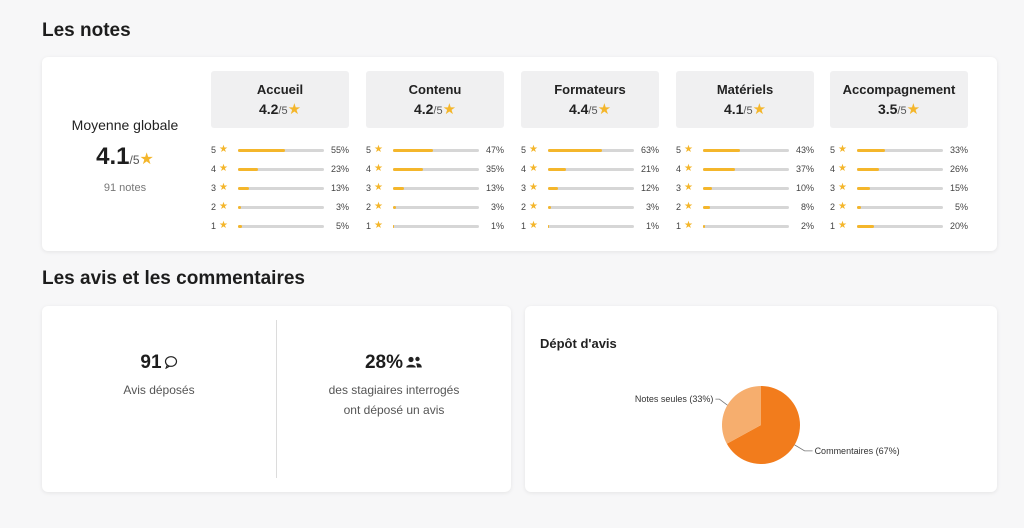 This screenshot has height=528, width=1024. Describe the element at coordinates (438, 173) in the screenshot. I see `rating-row: 4 ★ 35%` at that location.